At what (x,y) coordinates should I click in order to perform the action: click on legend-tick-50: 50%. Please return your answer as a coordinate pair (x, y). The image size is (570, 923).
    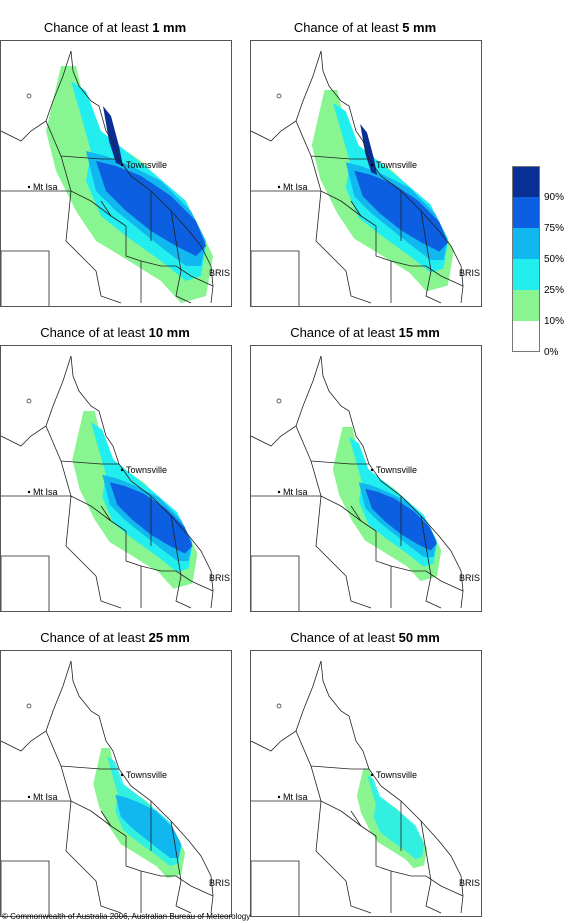
    Looking at the image, I should click on (554, 259).